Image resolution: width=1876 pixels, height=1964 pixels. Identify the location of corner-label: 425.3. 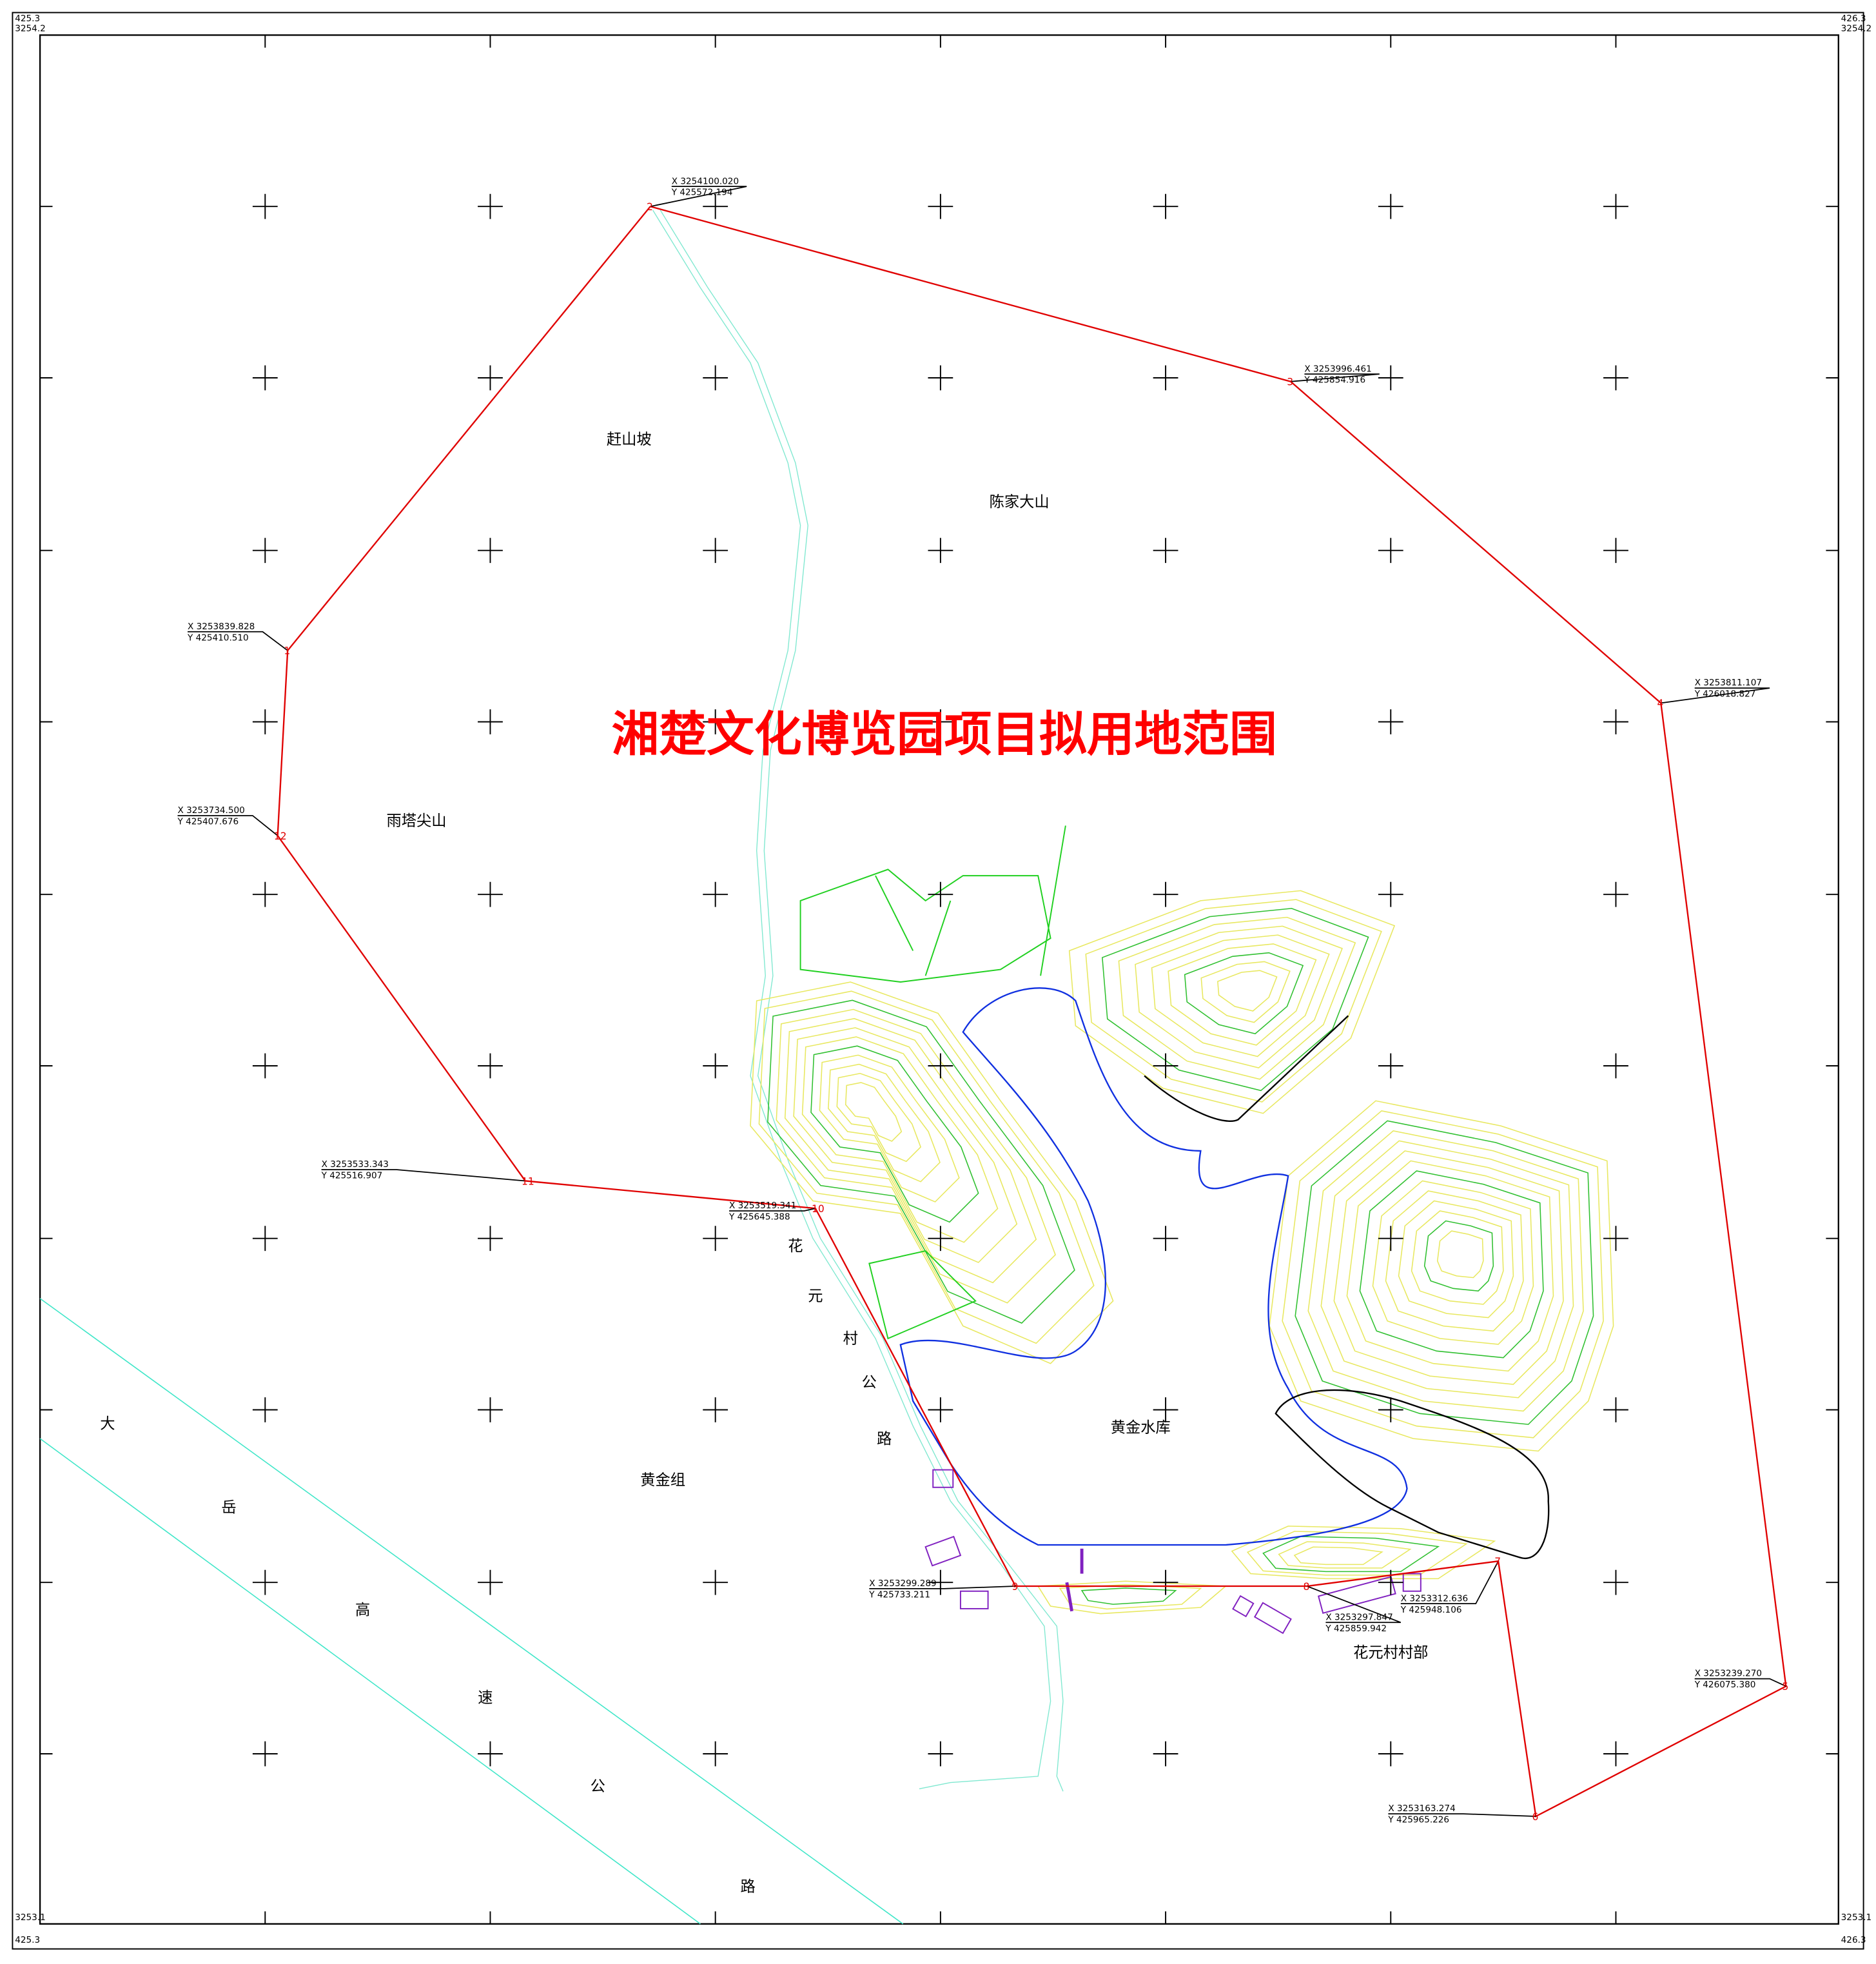
(27, 19).